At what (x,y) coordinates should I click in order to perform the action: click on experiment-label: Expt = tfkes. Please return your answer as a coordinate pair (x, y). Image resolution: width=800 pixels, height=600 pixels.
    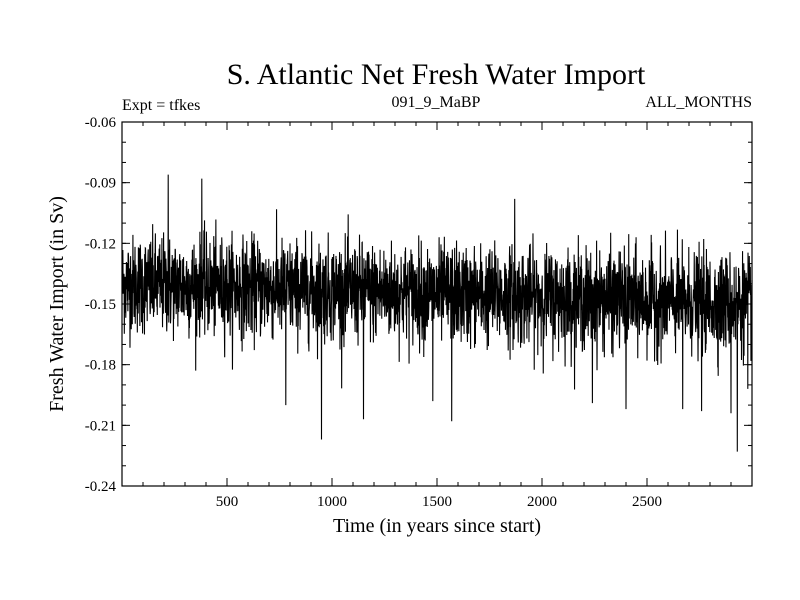
    Looking at the image, I should click on (161, 105).